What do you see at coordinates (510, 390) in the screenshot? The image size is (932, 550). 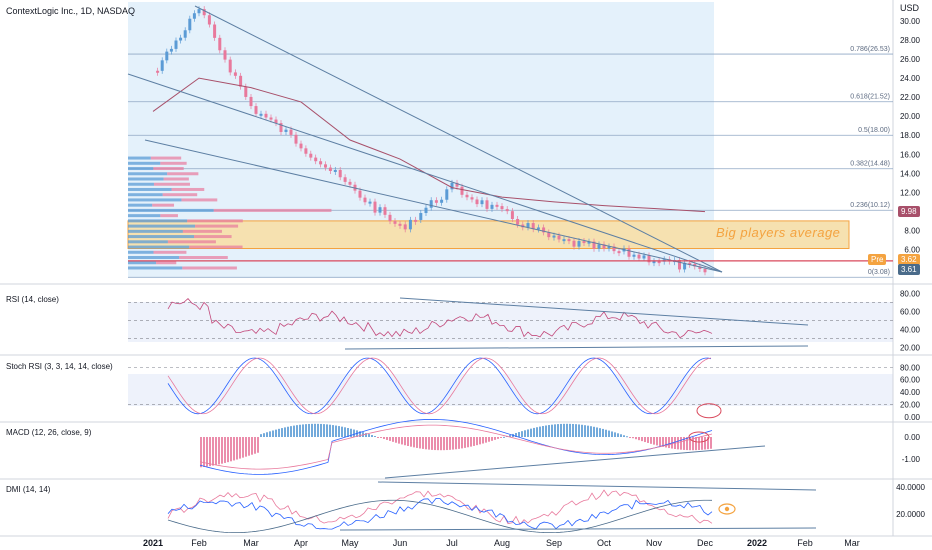 I see `stoch-band` at bounding box center [510, 390].